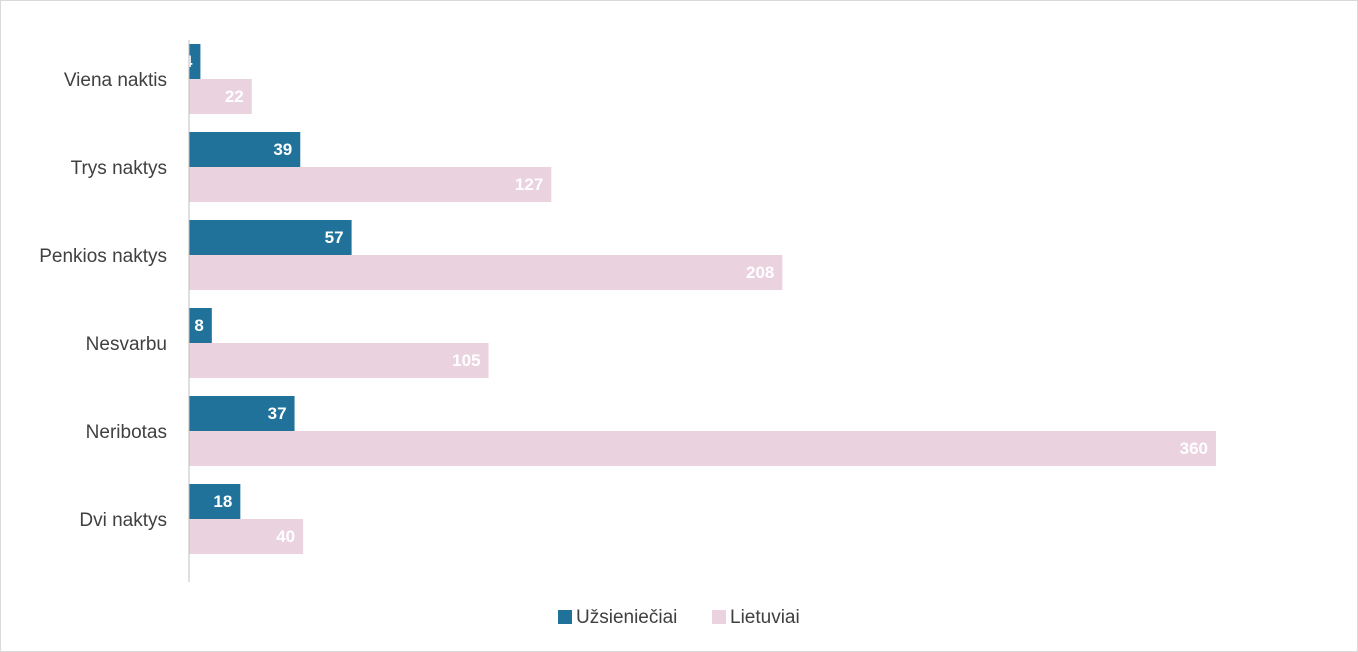 This screenshot has height=652, width=1358. What do you see at coordinates (126, 344) in the screenshot?
I see `category-label: Nesvarbu` at bounding box center [126, 344].